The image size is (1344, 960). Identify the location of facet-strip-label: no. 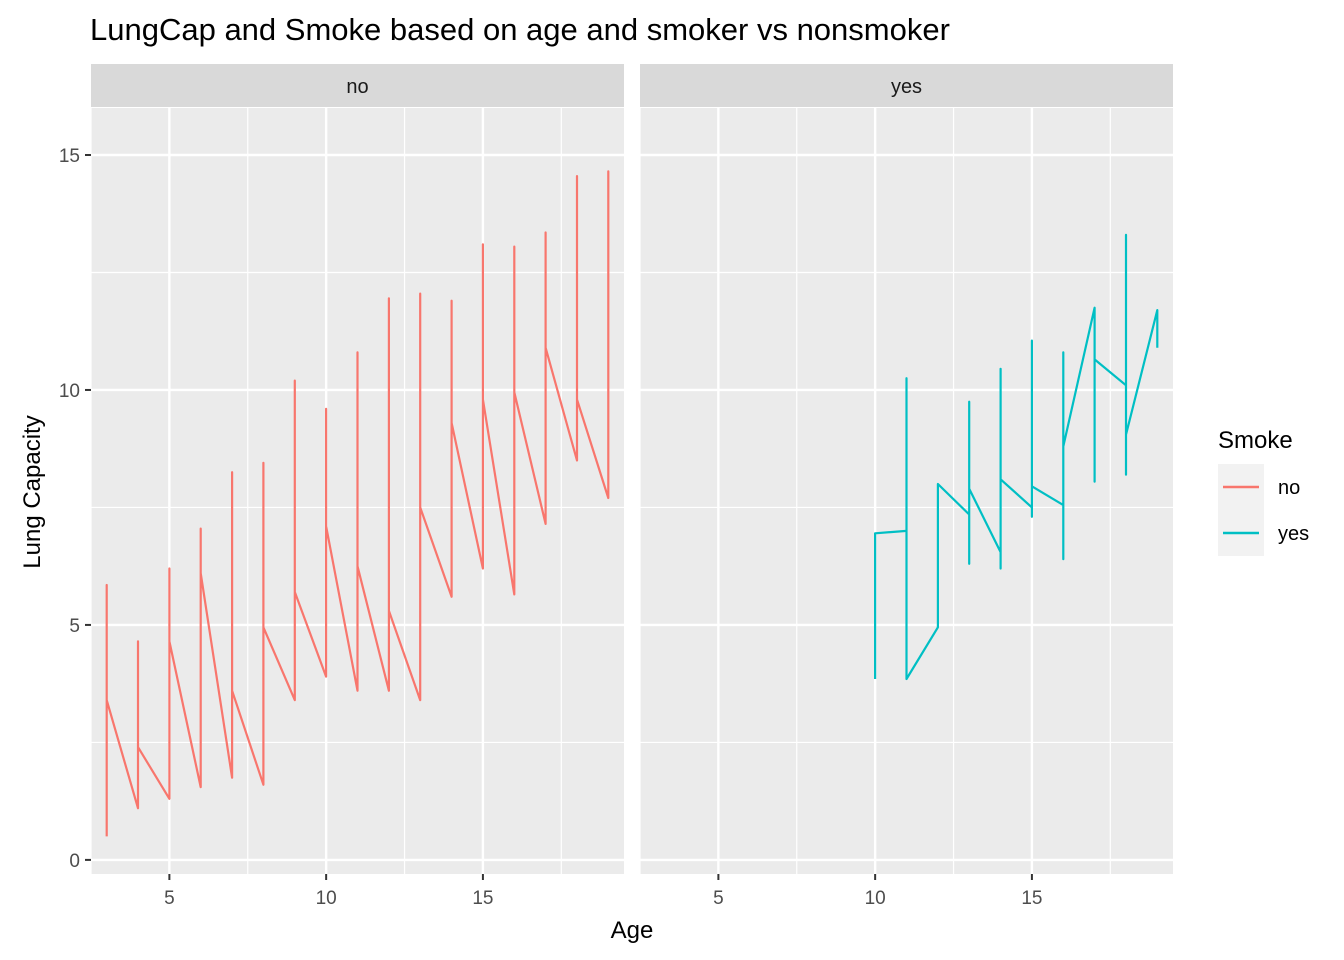
(357, 87).